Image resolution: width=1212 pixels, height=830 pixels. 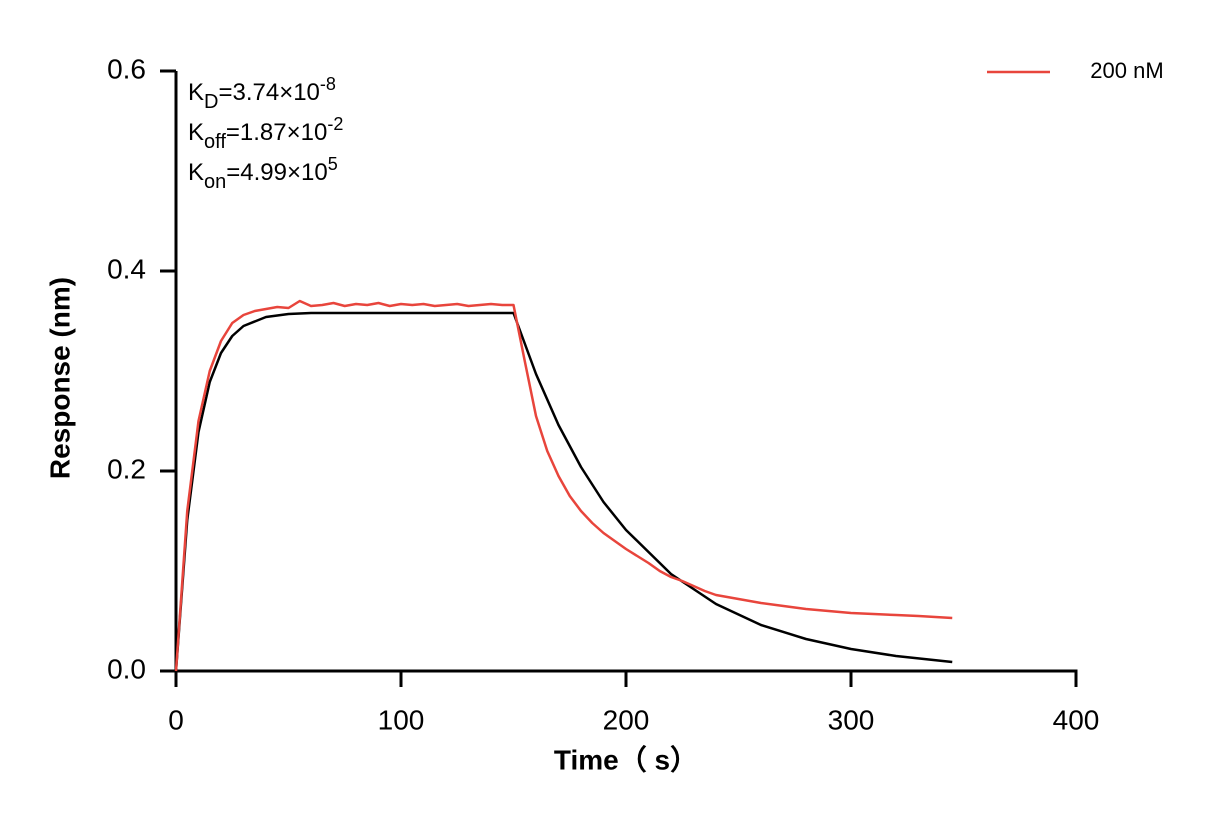 I want to click on x-tick-label: 100, so click(x=401, y=719).